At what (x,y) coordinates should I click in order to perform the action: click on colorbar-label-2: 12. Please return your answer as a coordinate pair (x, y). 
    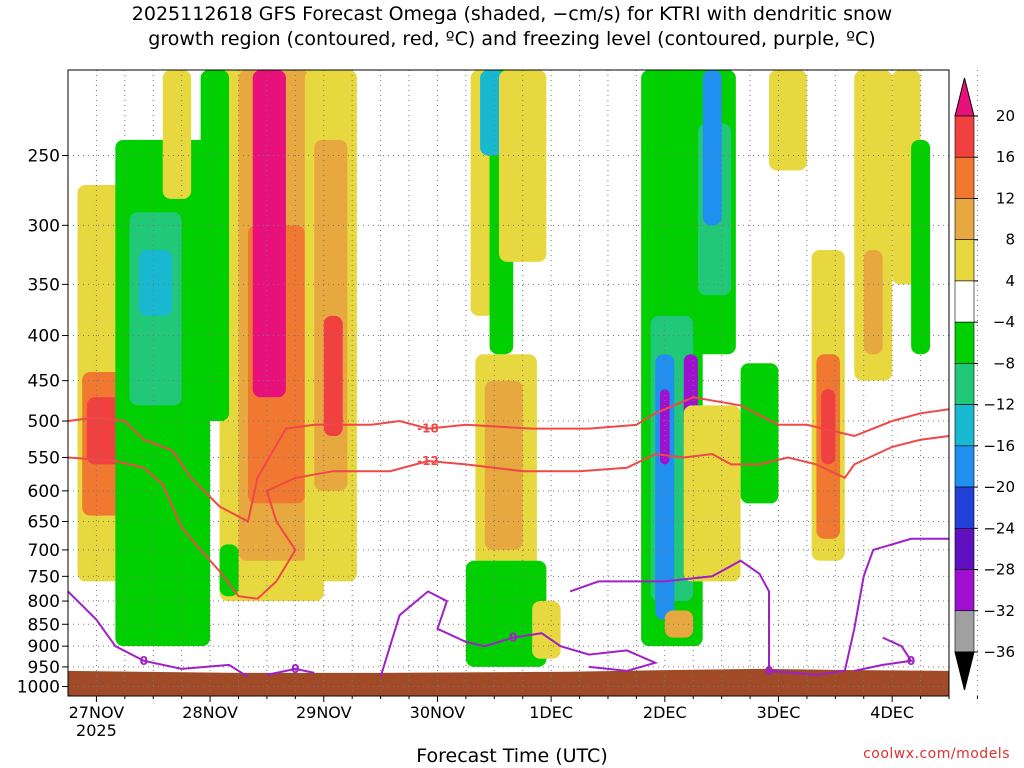
    Looking at the image, I should click on (1005, 198).